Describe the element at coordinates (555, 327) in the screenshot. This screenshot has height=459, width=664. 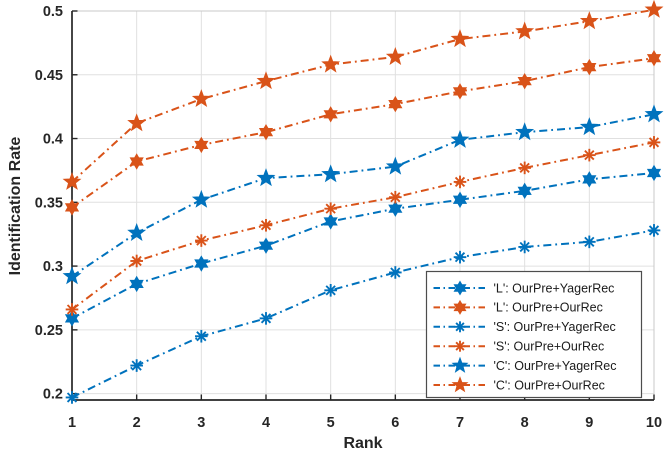
I see `legend-label: 'S': OurPre+YagerRec` at that location.